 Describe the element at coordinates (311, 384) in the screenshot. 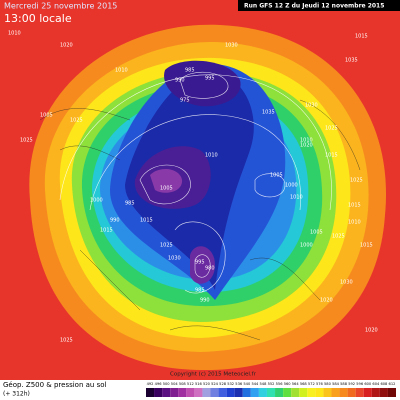

I see `scale-label: 572` at that location.